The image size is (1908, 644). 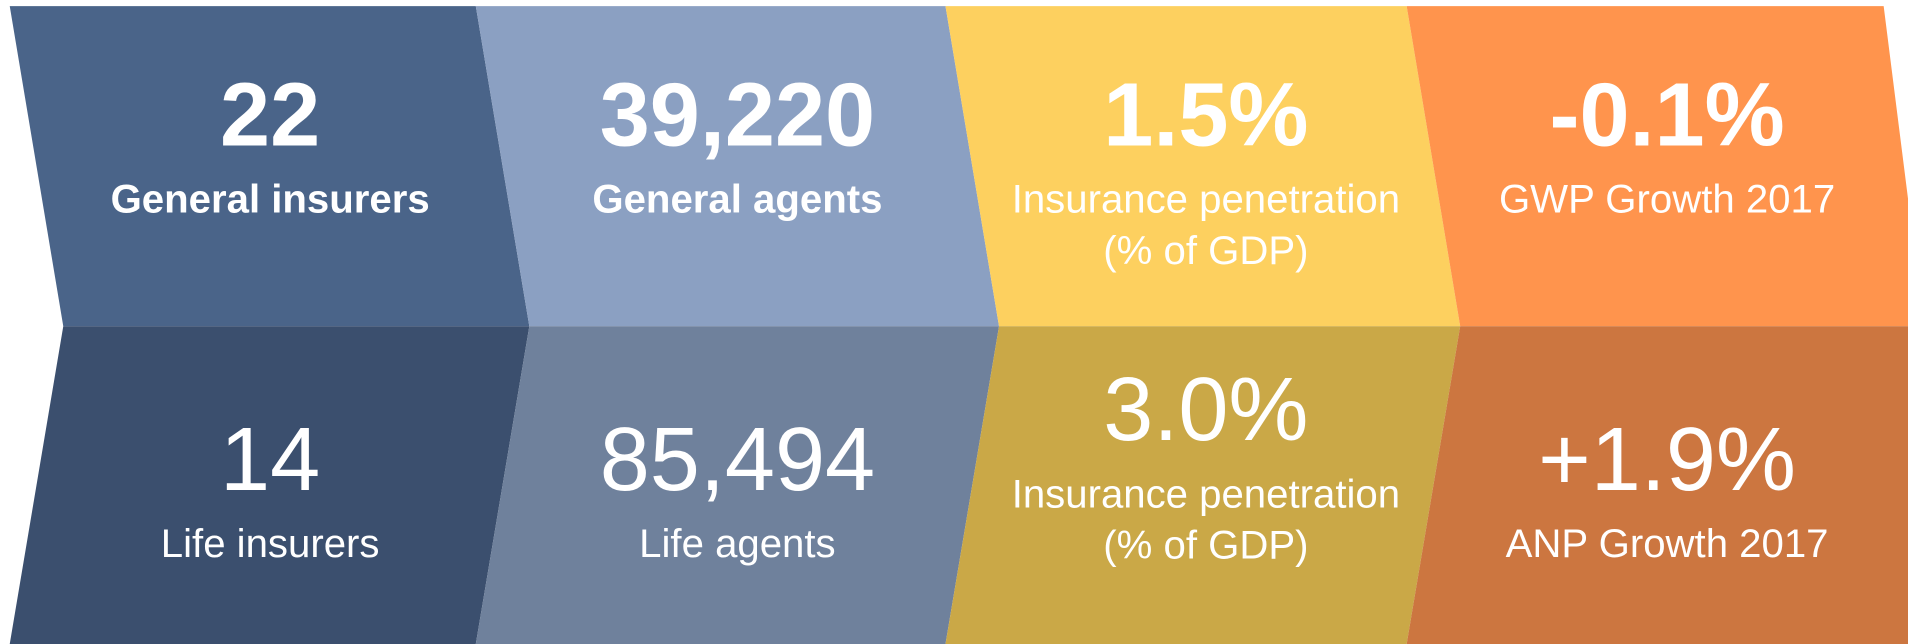 I want to click on tile-label: ANP Growth 2017, so click(x=1667, y=543).